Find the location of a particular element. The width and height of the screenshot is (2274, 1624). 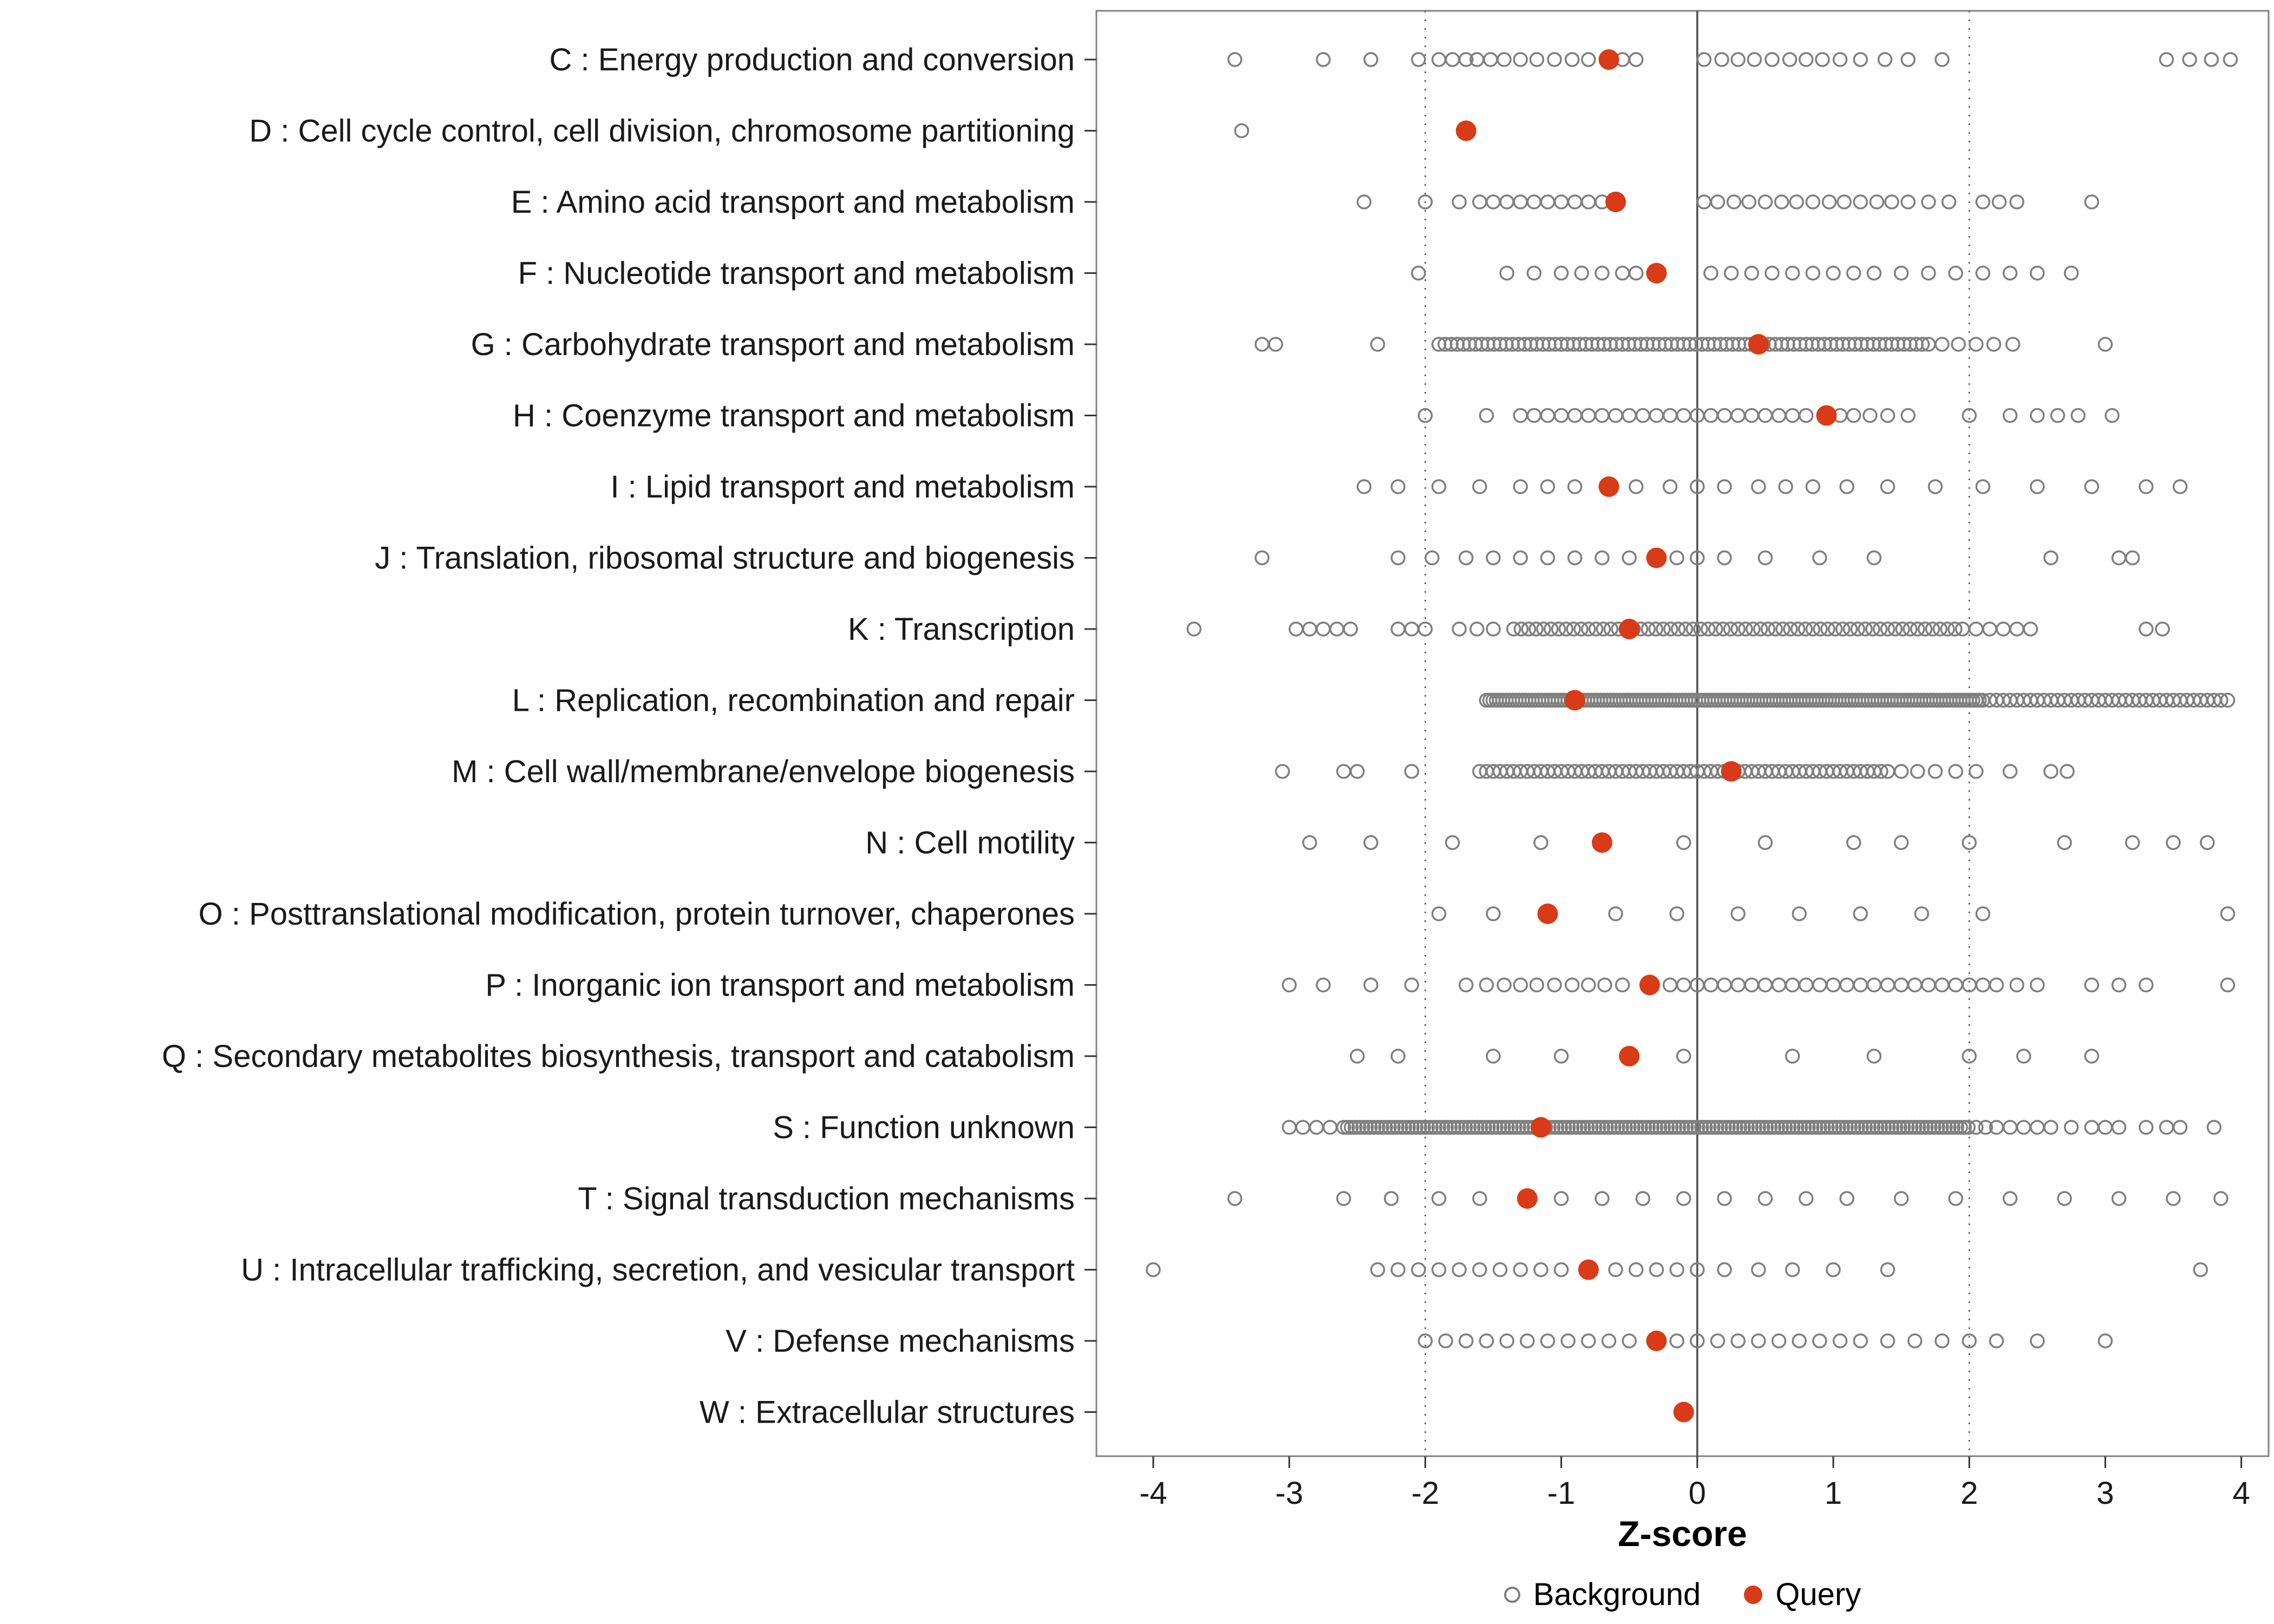

category-label: V : Defense mechanisms is located at coordinates (901, 1341).